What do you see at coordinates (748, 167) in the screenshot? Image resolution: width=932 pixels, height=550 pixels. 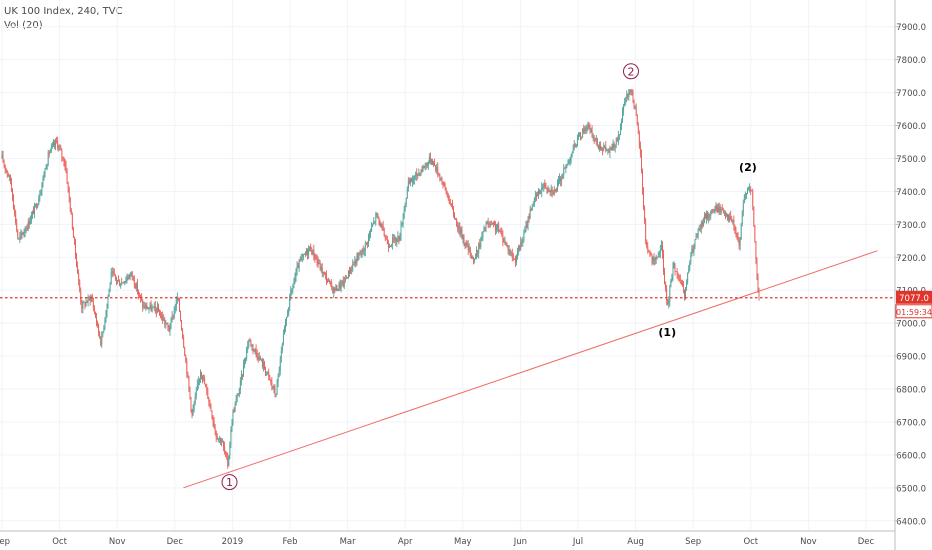 I see `wave-label-minor: (2)` at bounding box center [748, 167].